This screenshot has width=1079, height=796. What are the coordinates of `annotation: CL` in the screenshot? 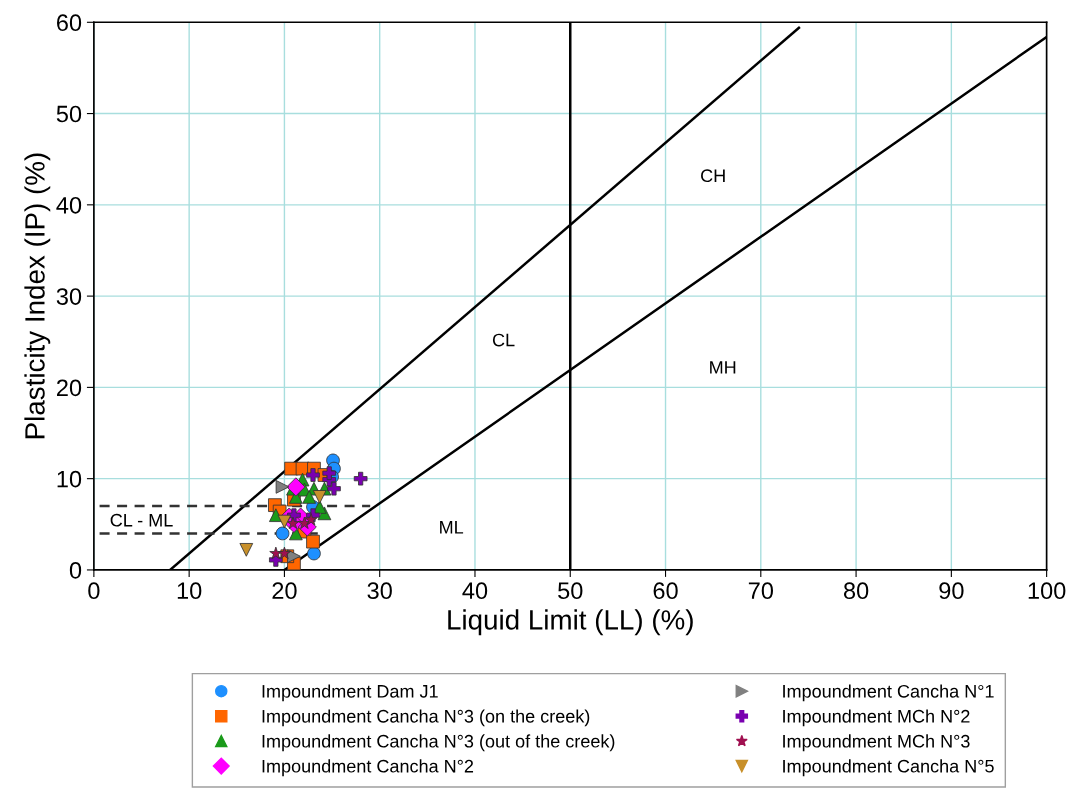 It's located at (503, 340).